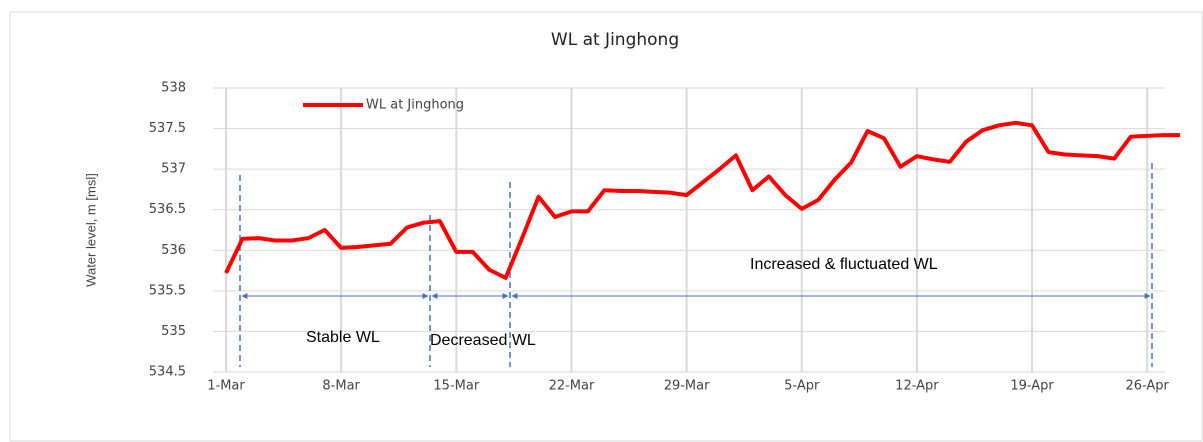 The height and width of the screenshot is (442, 1203). What do you see at coordinates (483, 340) in the screenshot?
I see `annotation: Decreased WL` at bounding box center [483, 340].